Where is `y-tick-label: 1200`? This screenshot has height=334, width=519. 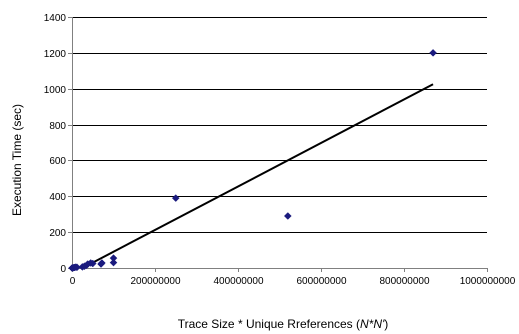
y-tick-label: 1200 is located at coordinates (55, 54).